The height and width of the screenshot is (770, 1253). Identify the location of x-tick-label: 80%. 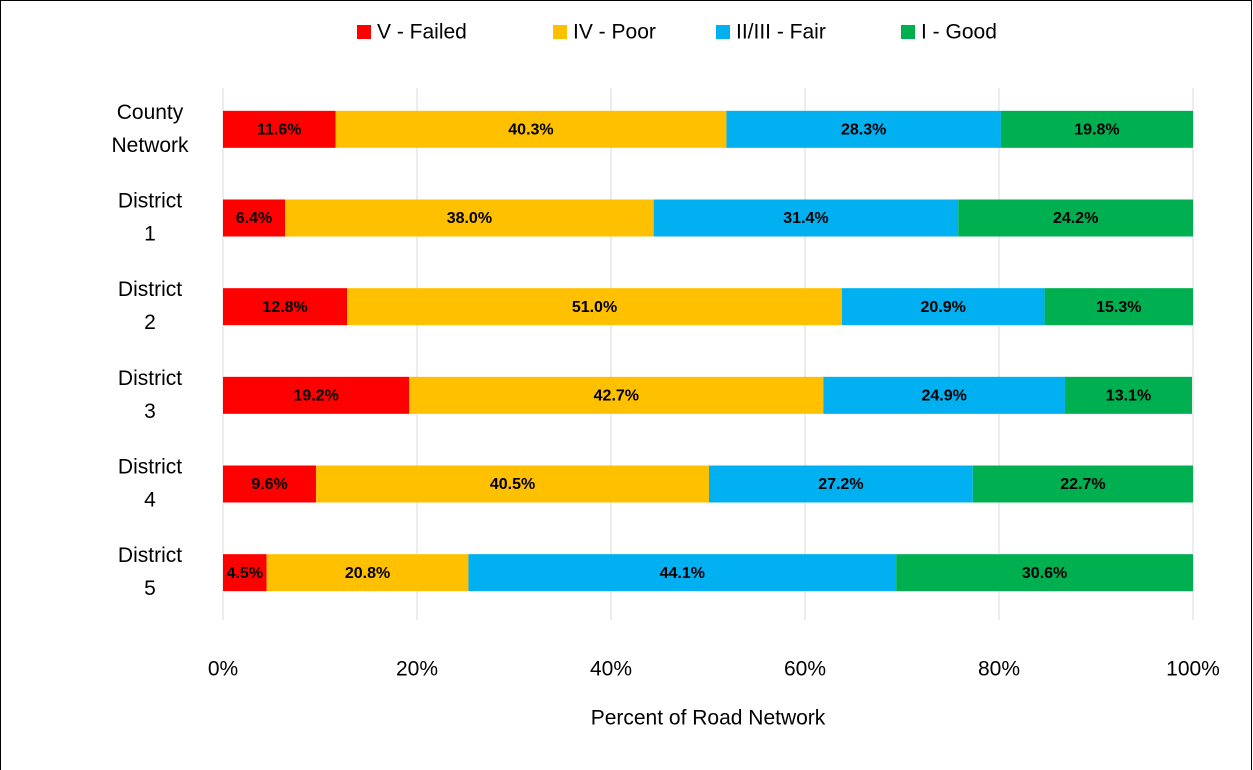
(999, 669).